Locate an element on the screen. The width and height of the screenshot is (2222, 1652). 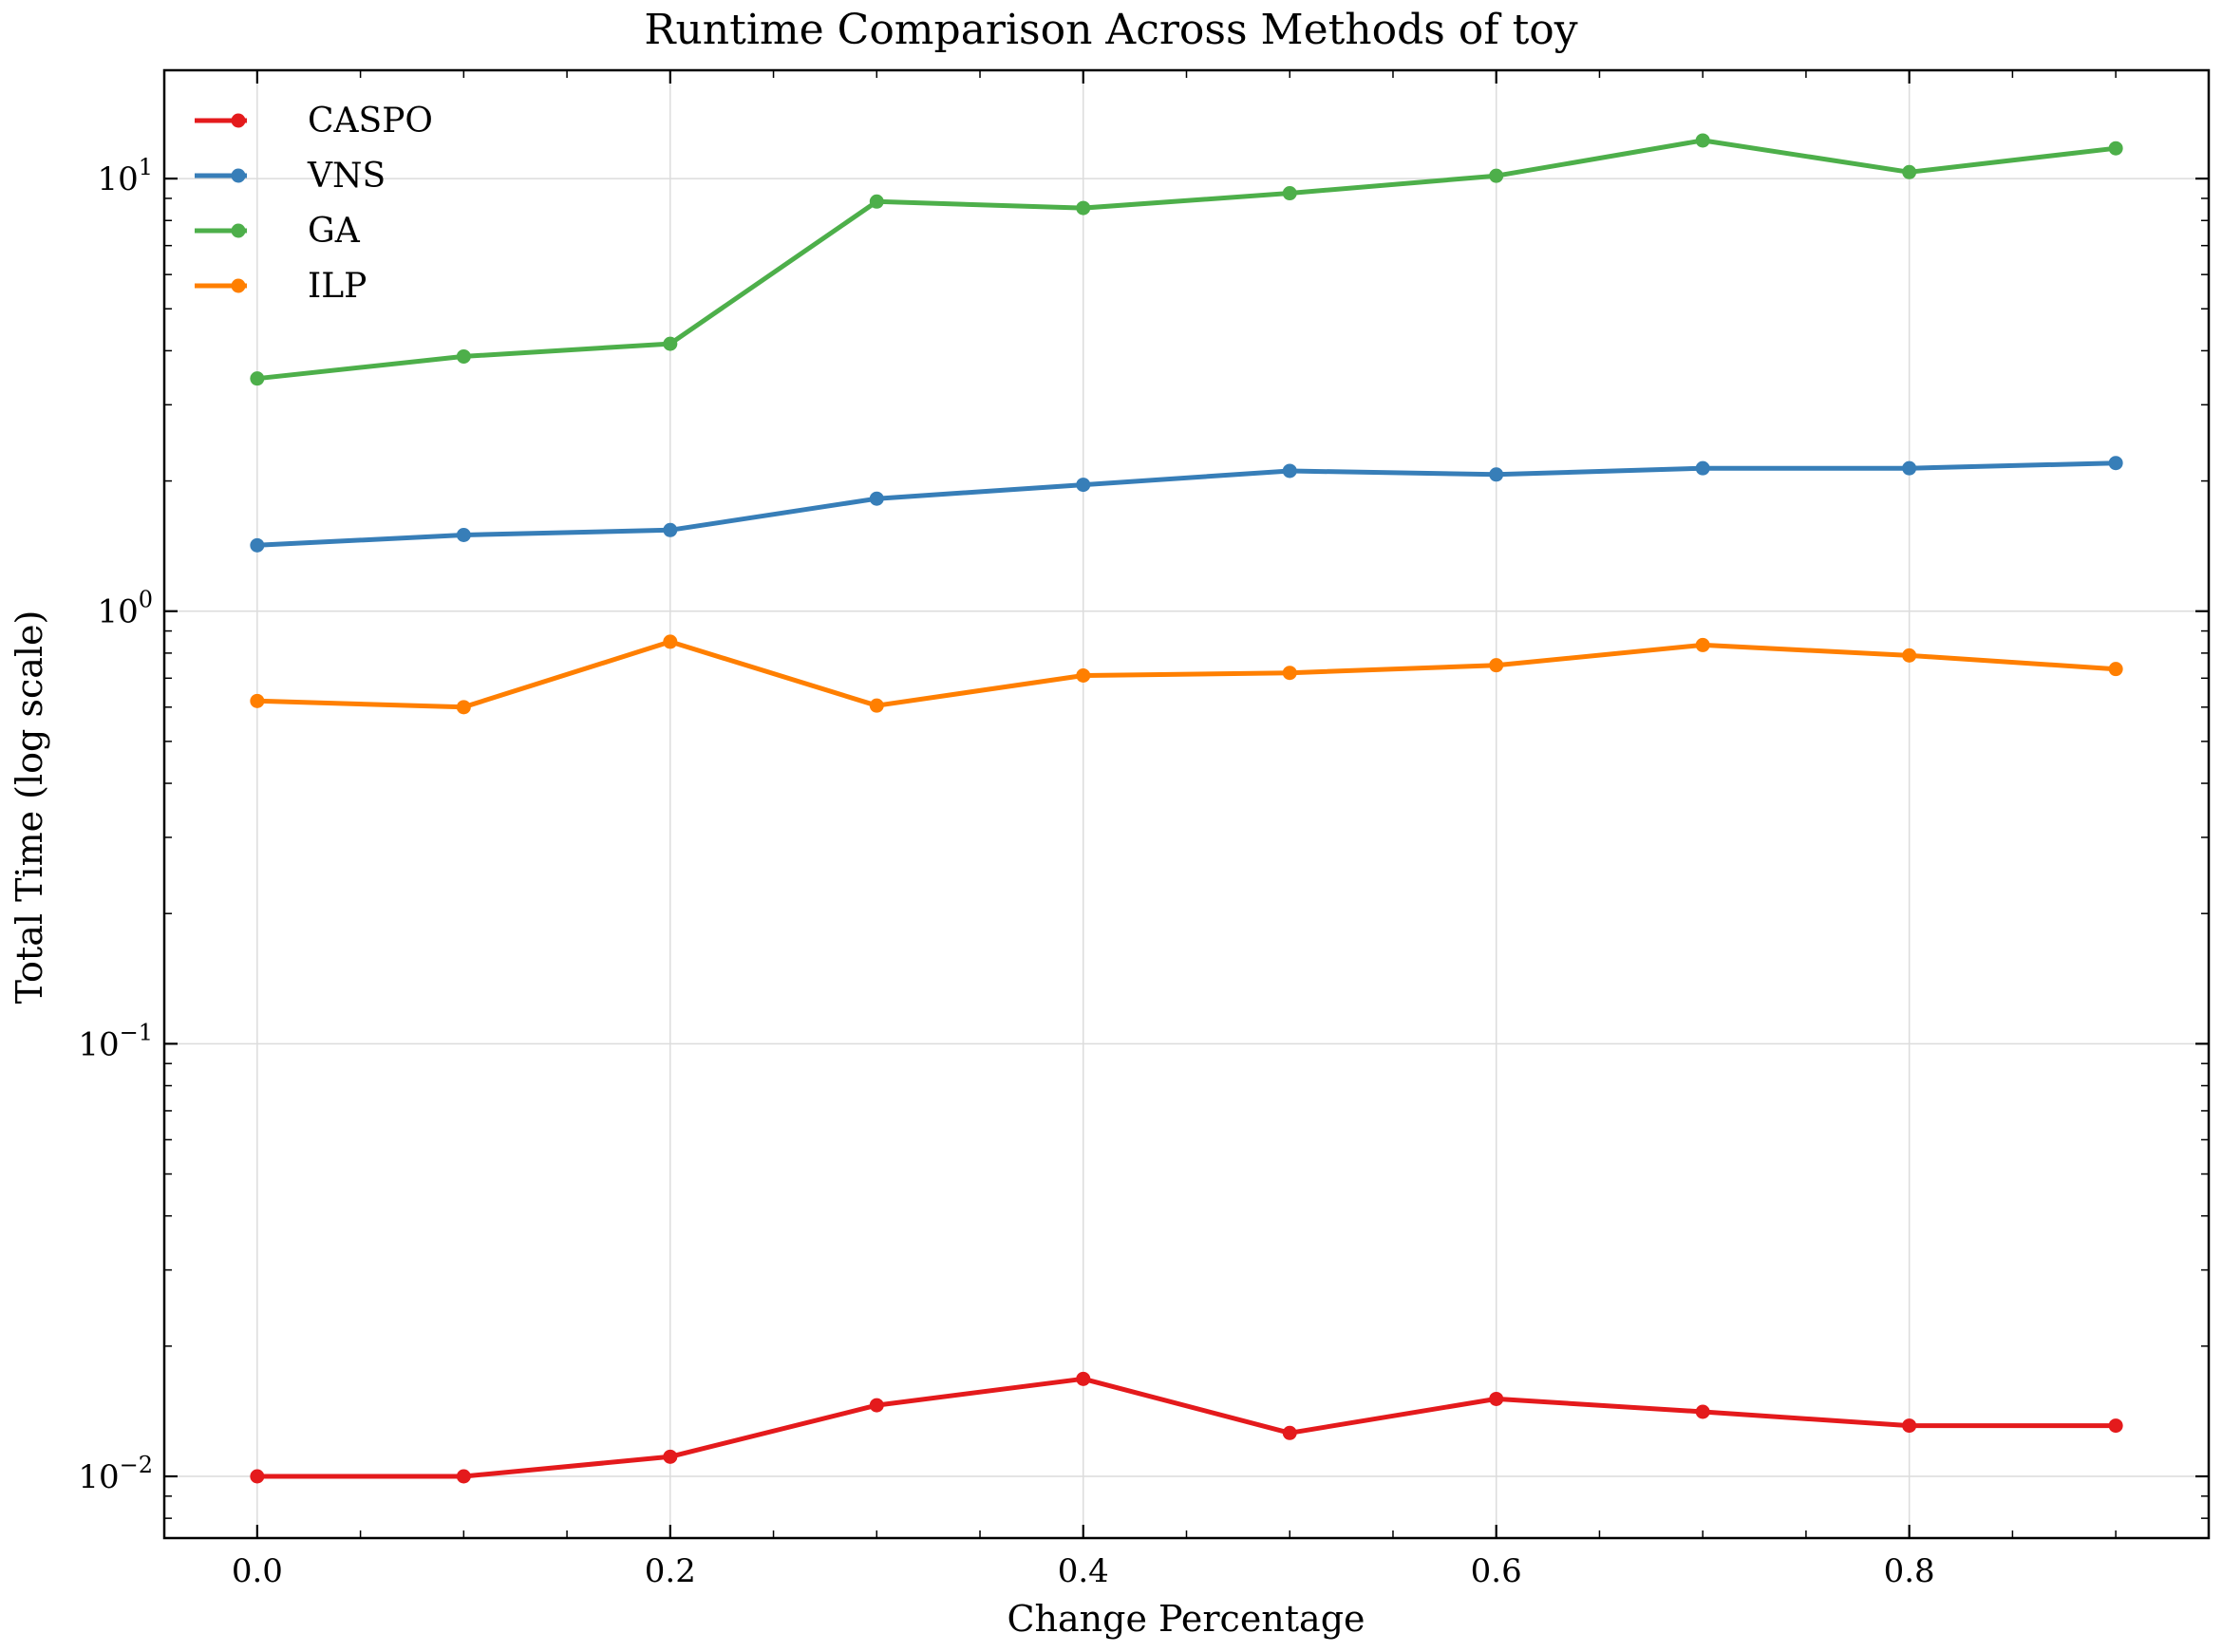
legend-item-ga: GA is located at coordinates (278, 231).